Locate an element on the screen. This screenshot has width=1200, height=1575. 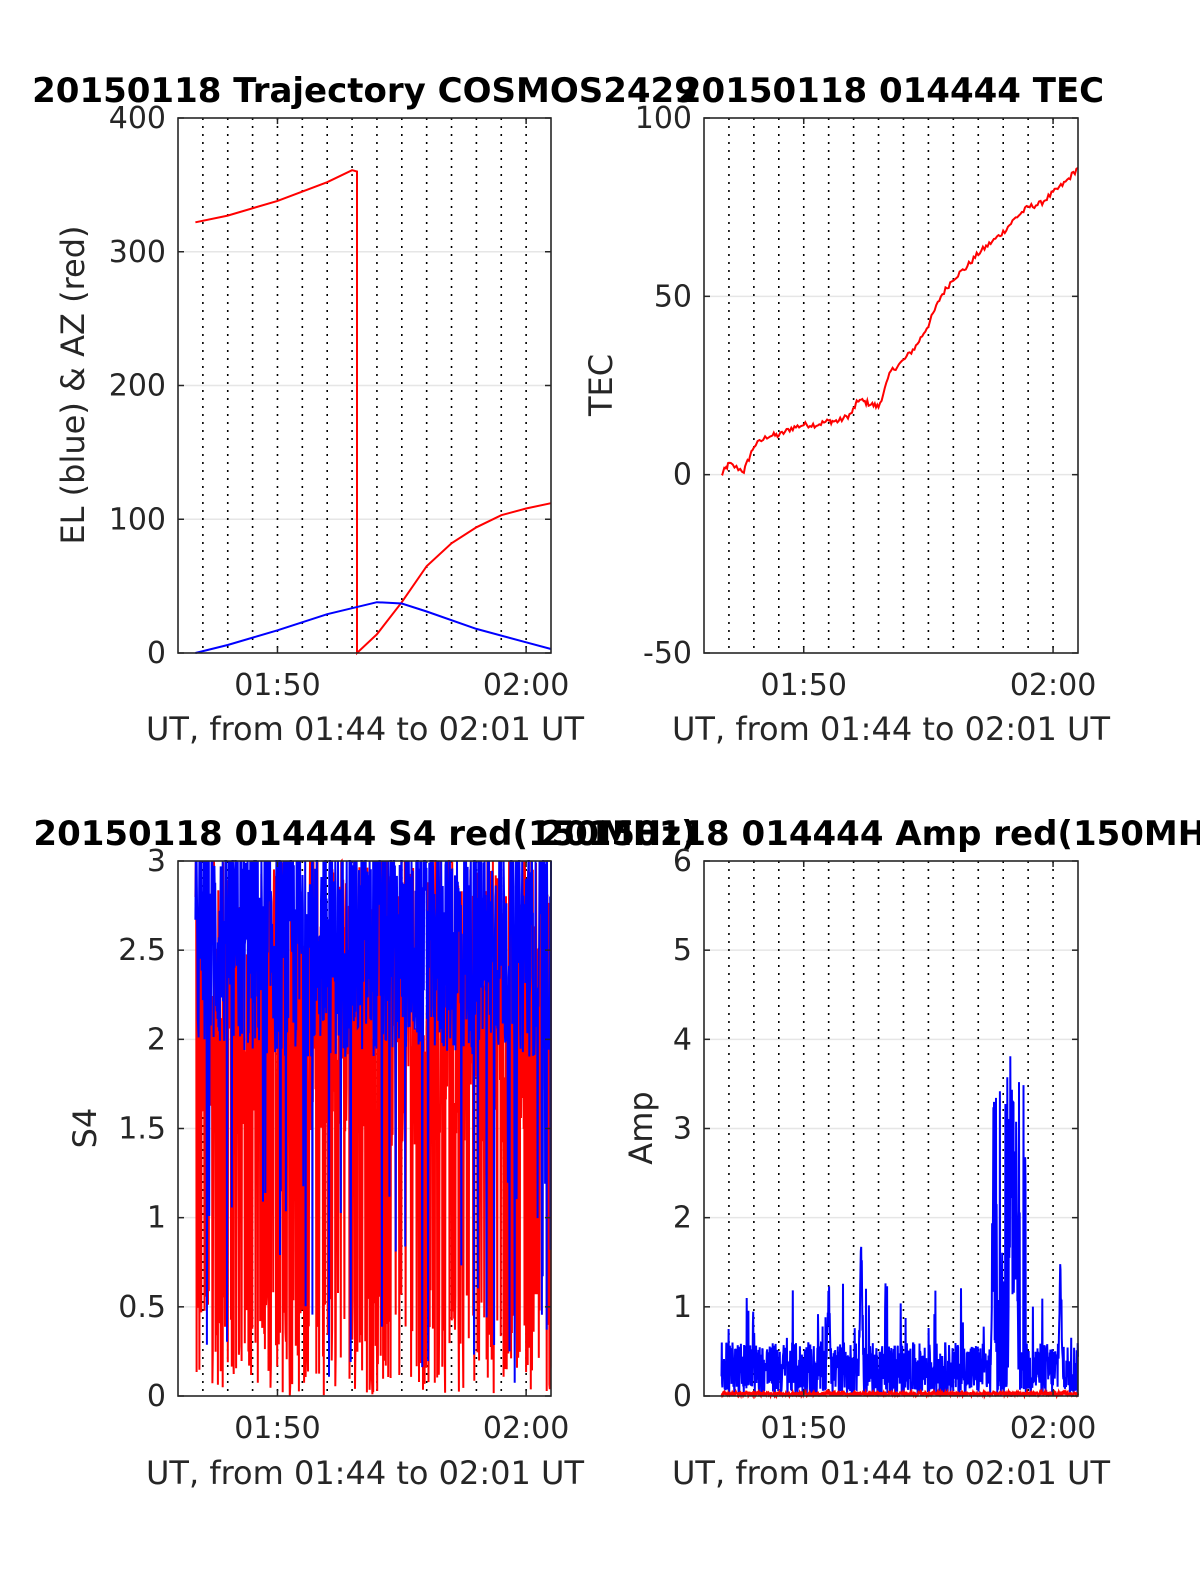
axes: 0 100 200 300 400 01:50 02:00 is located at coordinates (339, 402).